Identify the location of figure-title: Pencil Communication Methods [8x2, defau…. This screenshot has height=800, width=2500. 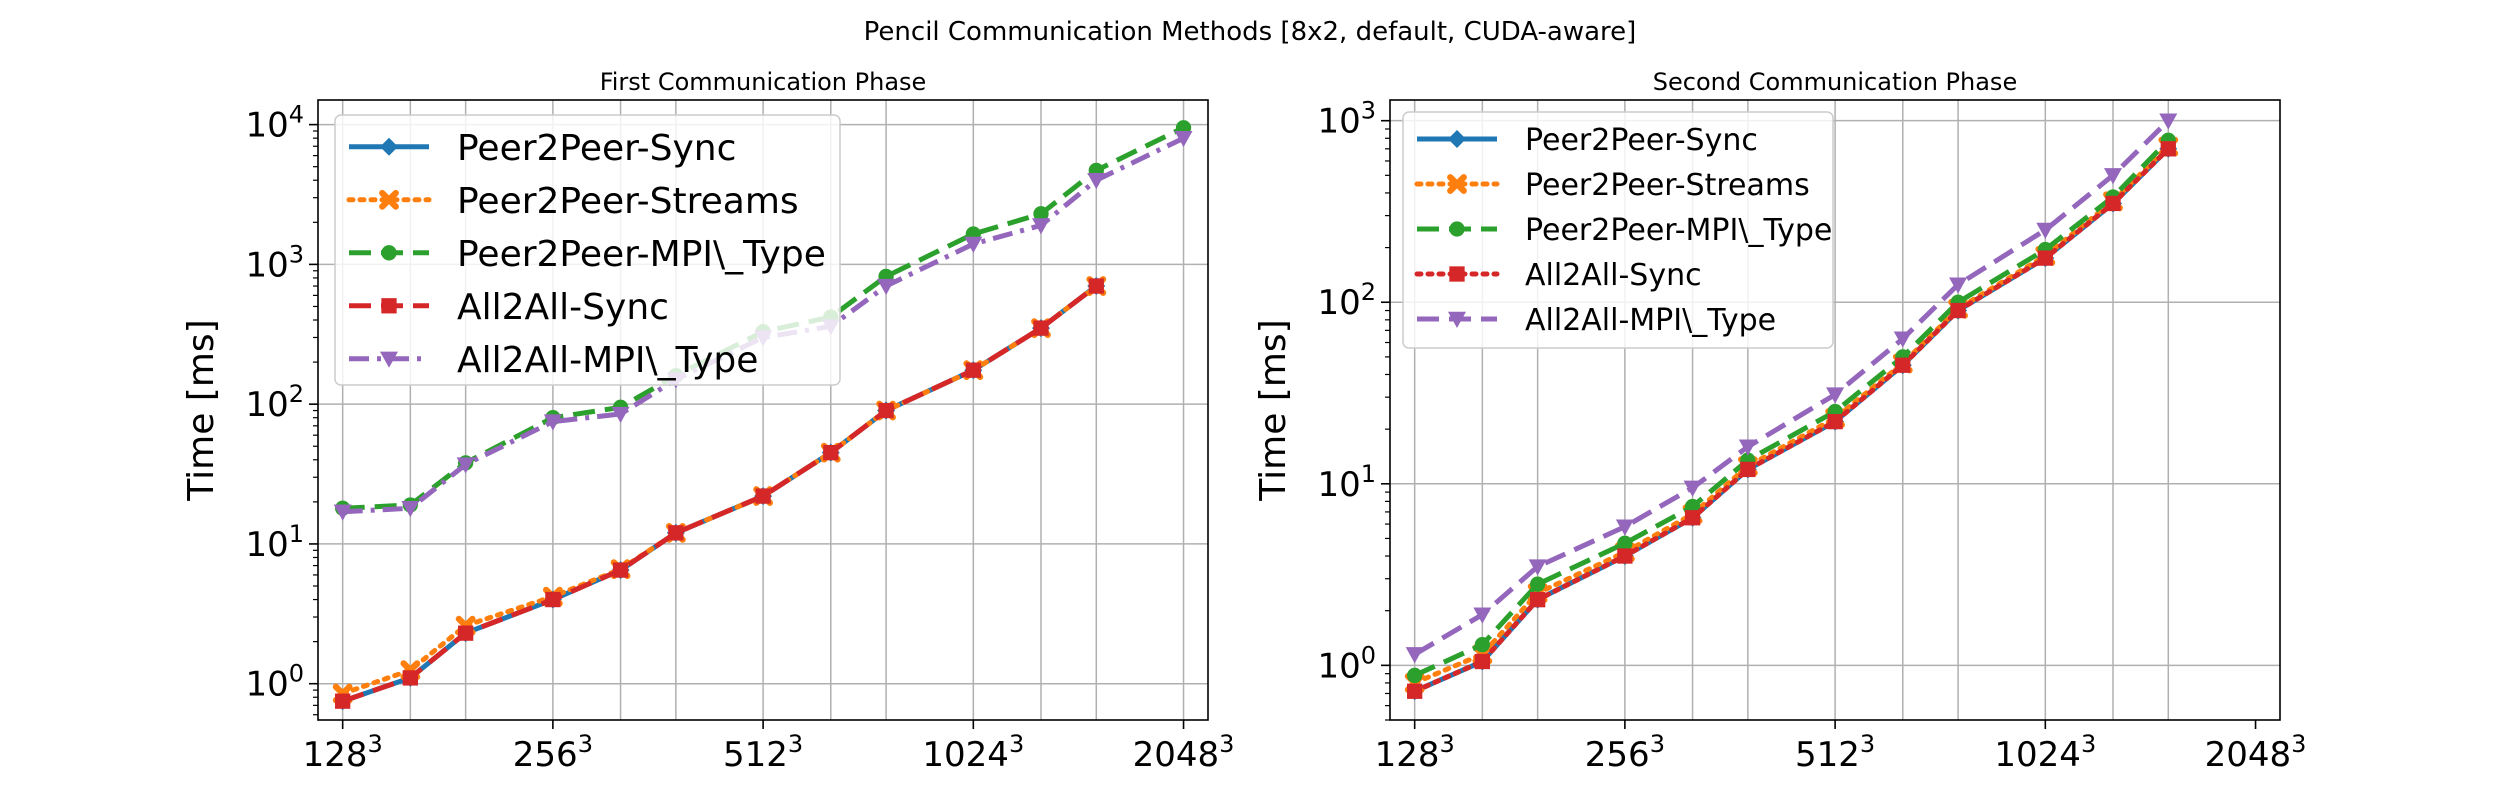
(1250, 32).